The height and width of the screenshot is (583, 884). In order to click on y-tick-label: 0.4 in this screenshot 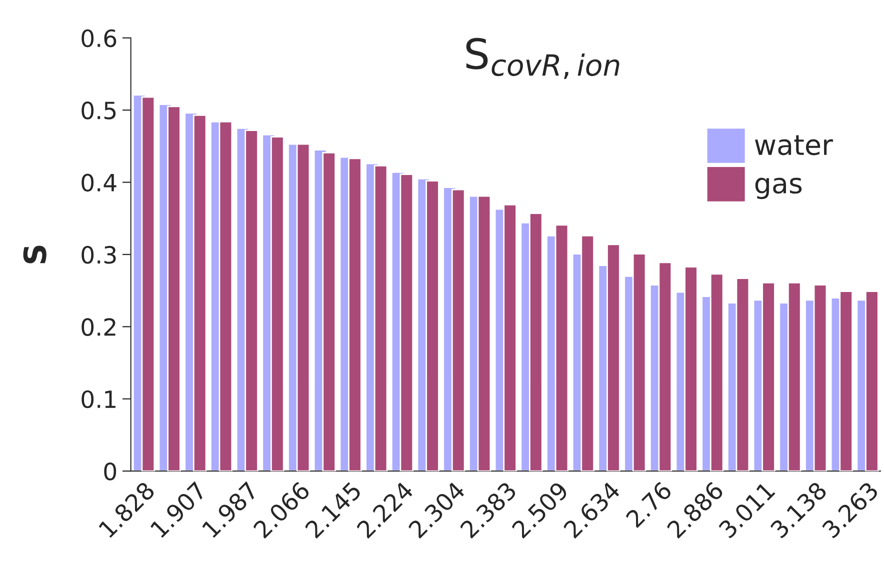, I will do `click(99, 183)`.